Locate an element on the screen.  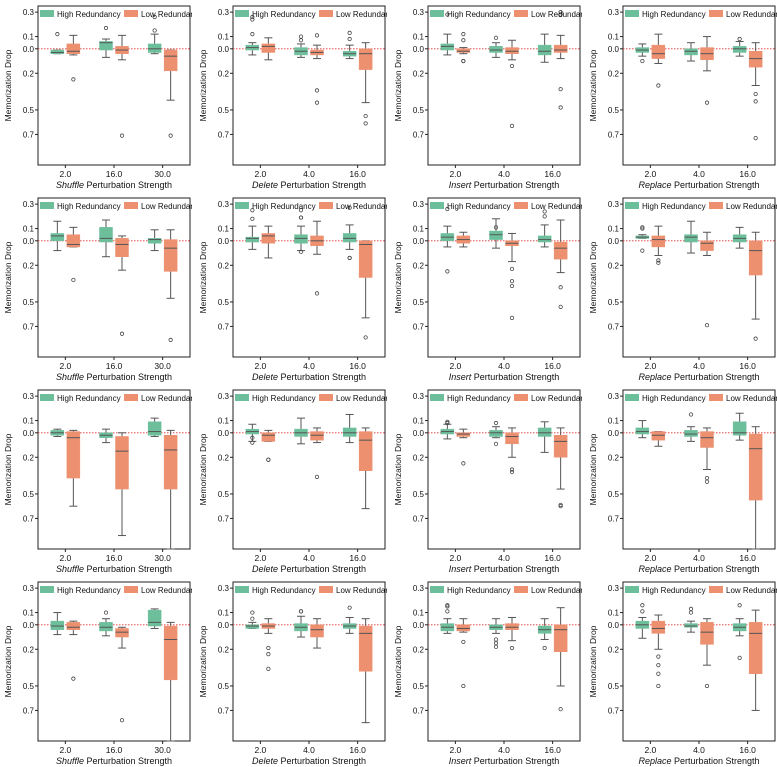
x-axis-label: Insert Perturbation Strength is located at coordinates (504, 185).